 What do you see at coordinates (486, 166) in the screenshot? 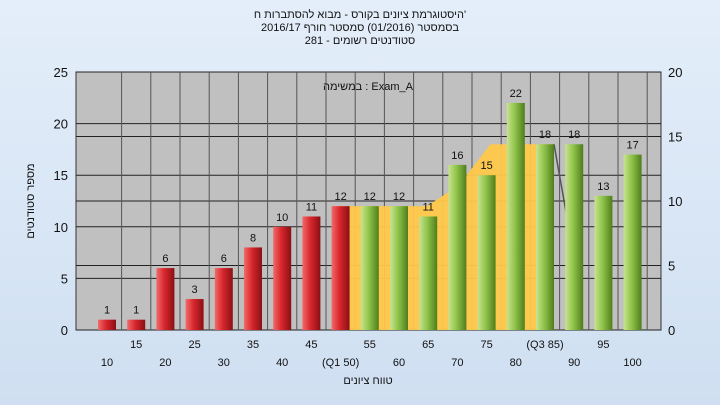
I see `bar-value-label-75: 15` at bounding box center [486, 166].